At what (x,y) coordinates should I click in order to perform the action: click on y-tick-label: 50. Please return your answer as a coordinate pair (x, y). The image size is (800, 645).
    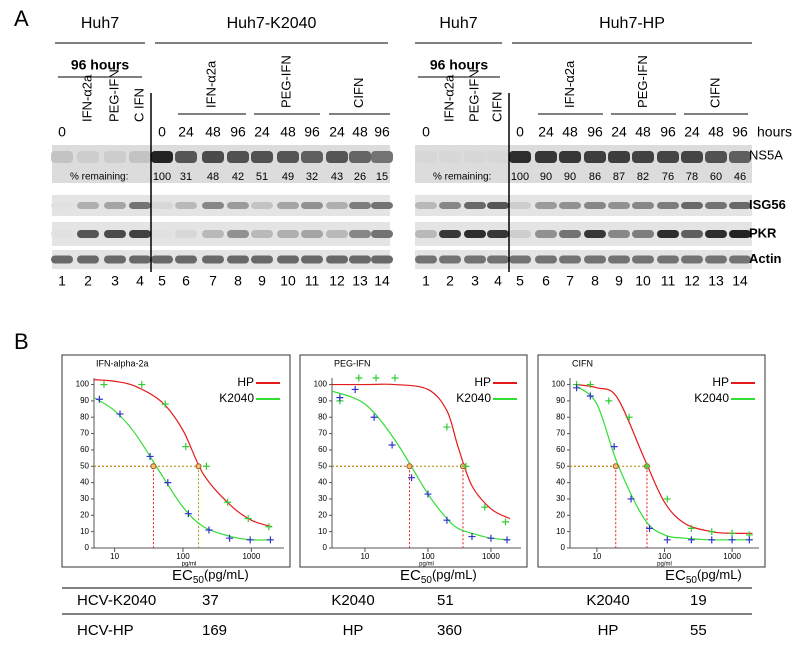
    Looking at the image, I should click on (322, 465).